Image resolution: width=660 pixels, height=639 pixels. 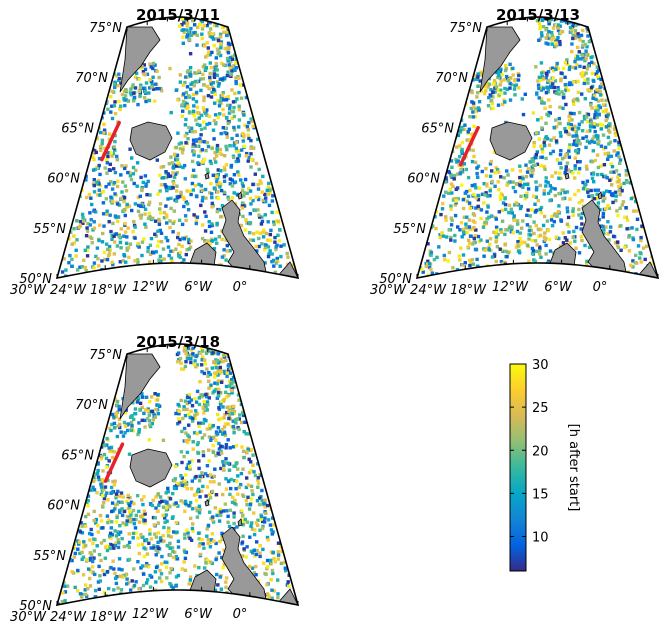 What do you see at coordinates (573, 468) in the screenshot?
I see `colorbar-label: [h after start]` at bounding box center [573, 468].